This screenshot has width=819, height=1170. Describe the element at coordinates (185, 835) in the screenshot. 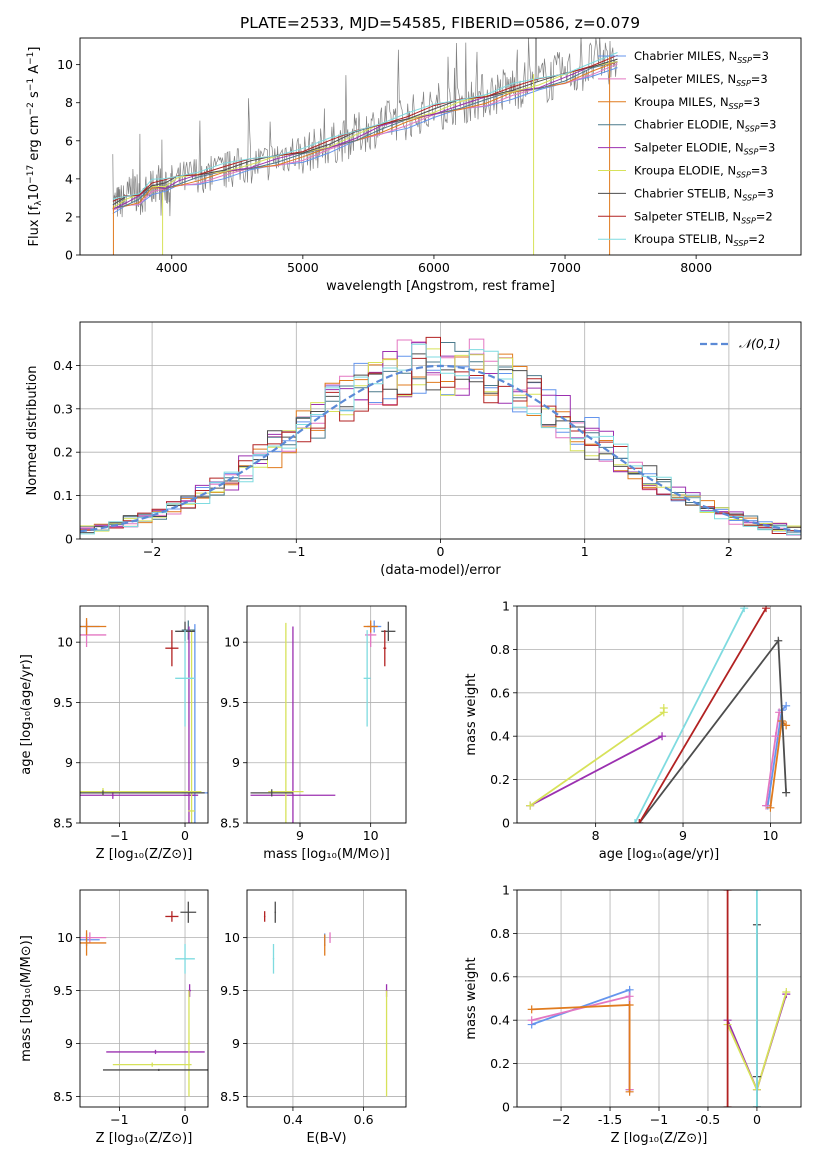

I see `x-tick-label: 0` at that location.